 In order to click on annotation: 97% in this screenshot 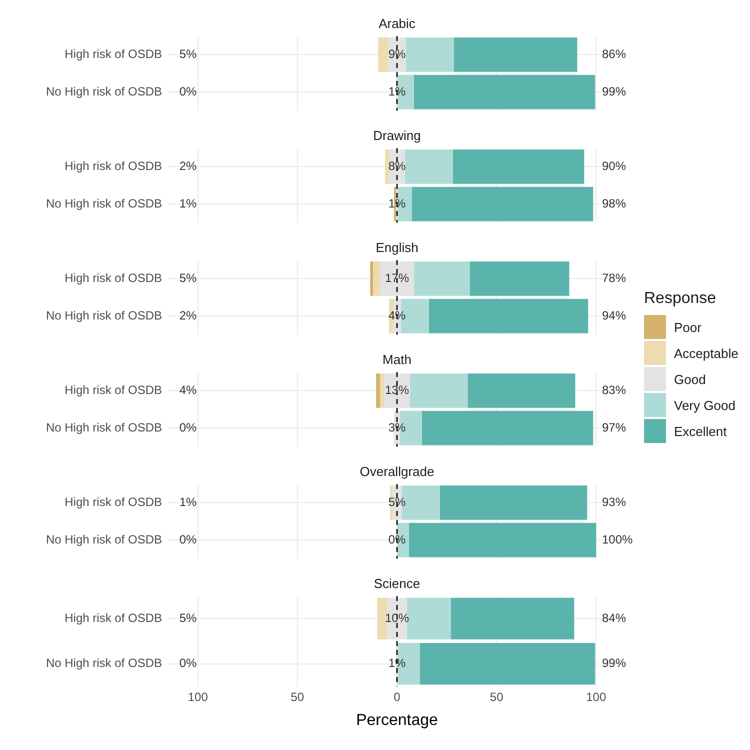, I will do `click(614, 427)`.